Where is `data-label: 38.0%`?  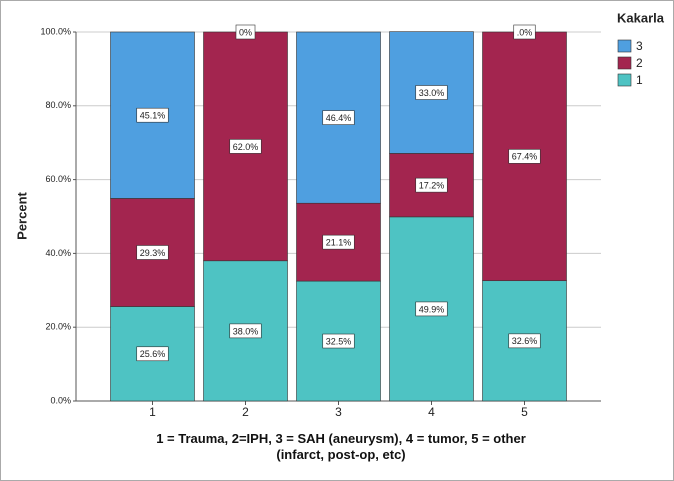
data-label: 38.0% is located at coordinates (246, 331).